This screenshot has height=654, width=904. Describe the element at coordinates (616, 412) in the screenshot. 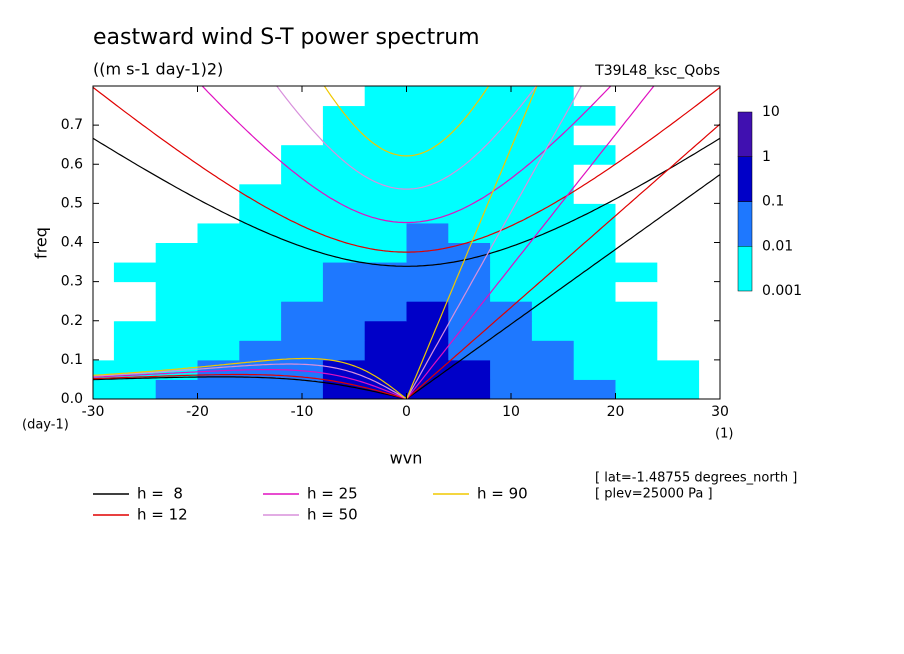

I see `x-tick-label: 20` at that location.